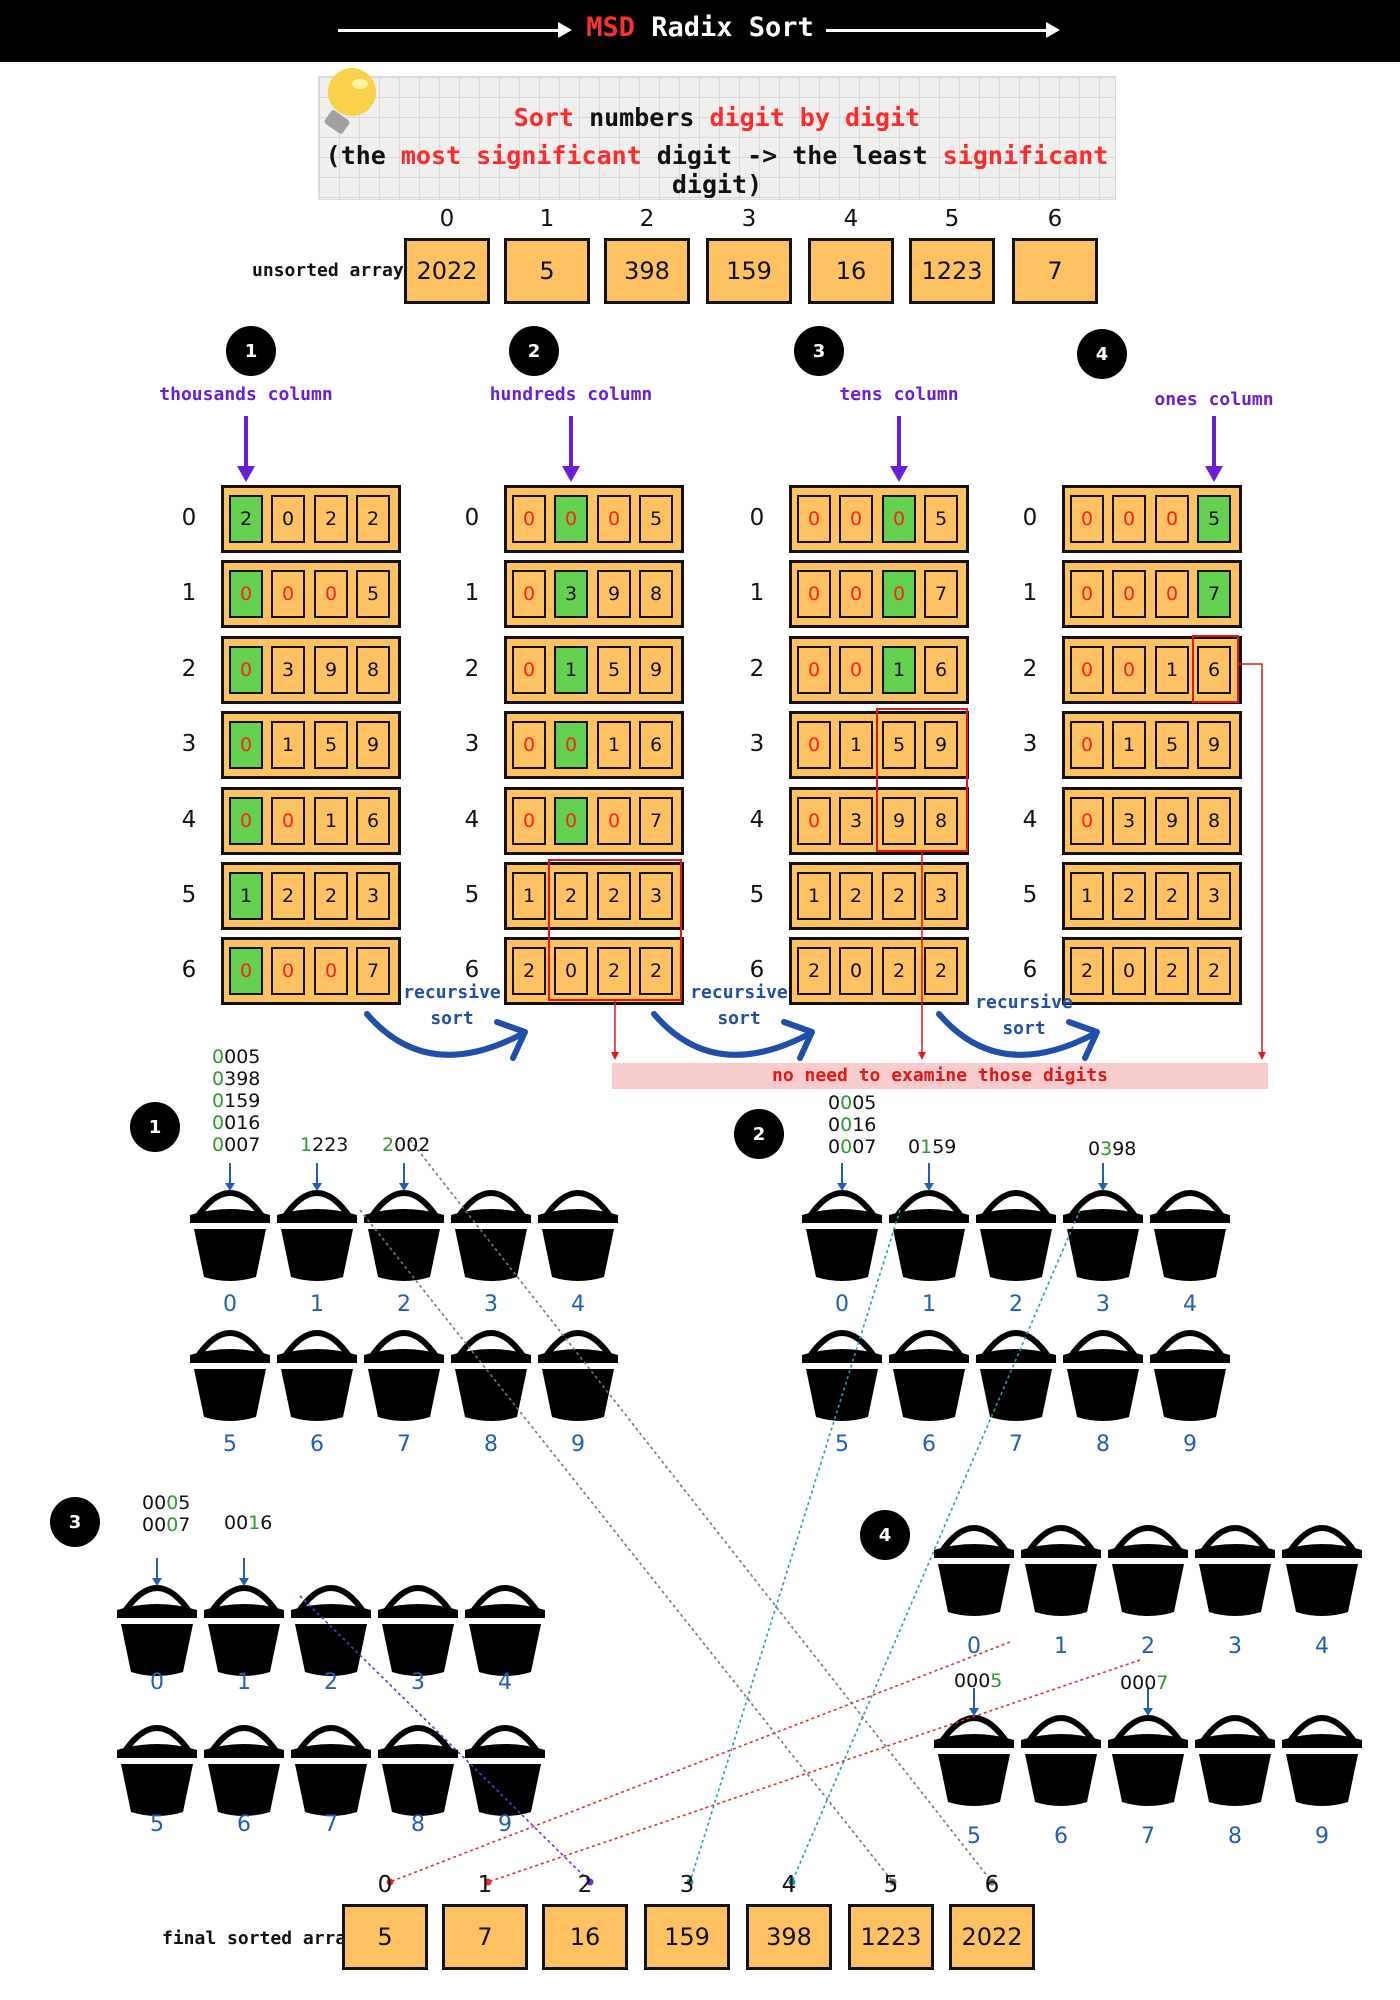 This screenshot has height=2000, width=1400. What do you see at coordinates (246, 394) in the screenshot?
I see `column-label: thousands column` at bounding box center [246, 394].